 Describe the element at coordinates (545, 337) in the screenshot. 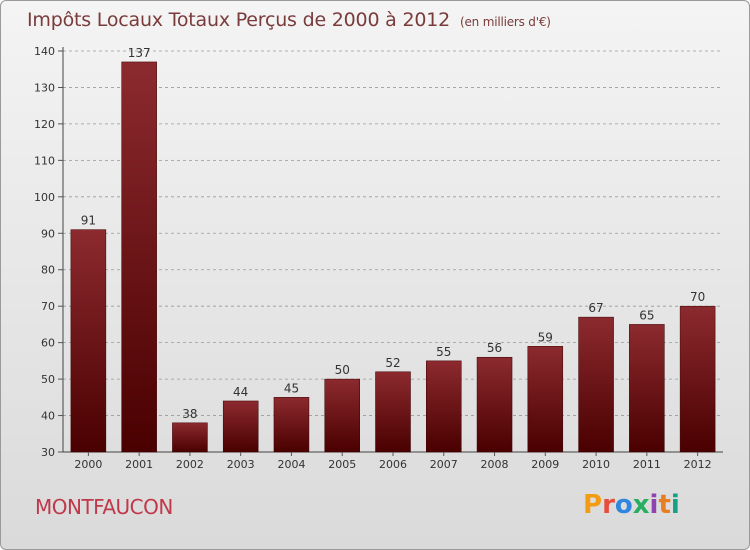

I see `data-label: 59` at that location.